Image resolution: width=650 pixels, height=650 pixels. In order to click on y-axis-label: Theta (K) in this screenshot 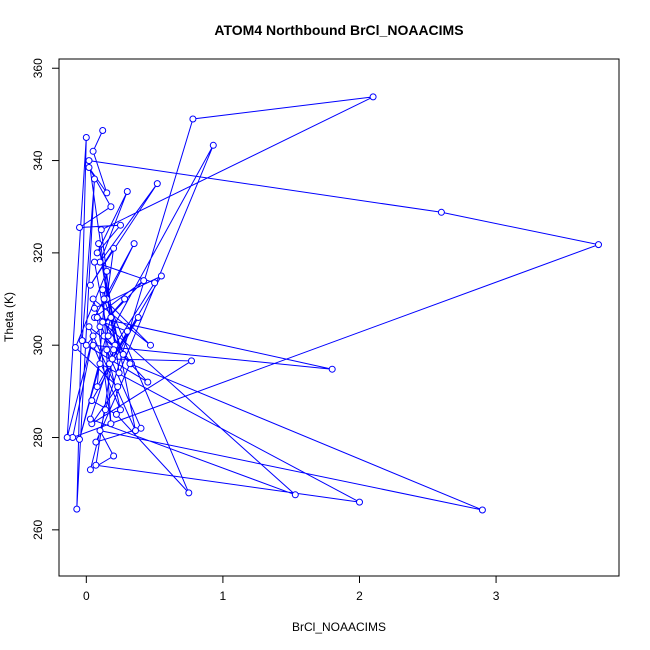, I will do `click(9, 317)`.